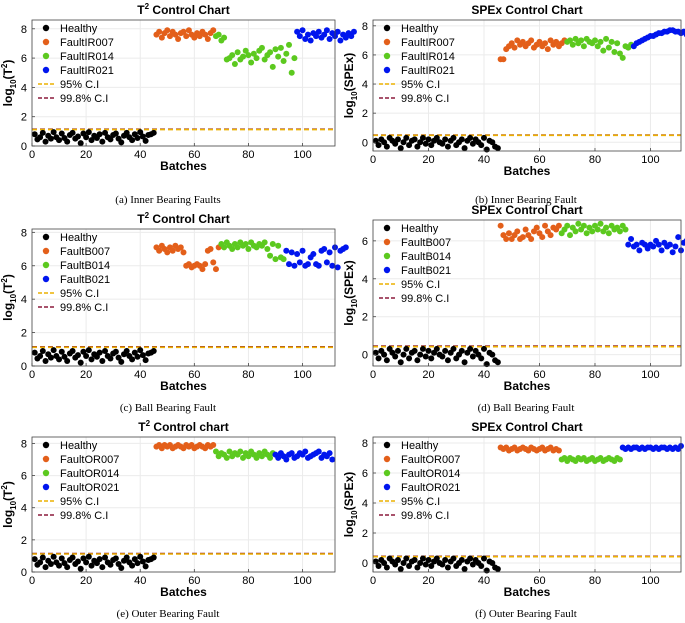 This screenshot has height=623, width=685. What do you see at coordinates (4, 280) in the screenshot?
I see `y-label-superscript: 2` at bounding box center [4, 280].